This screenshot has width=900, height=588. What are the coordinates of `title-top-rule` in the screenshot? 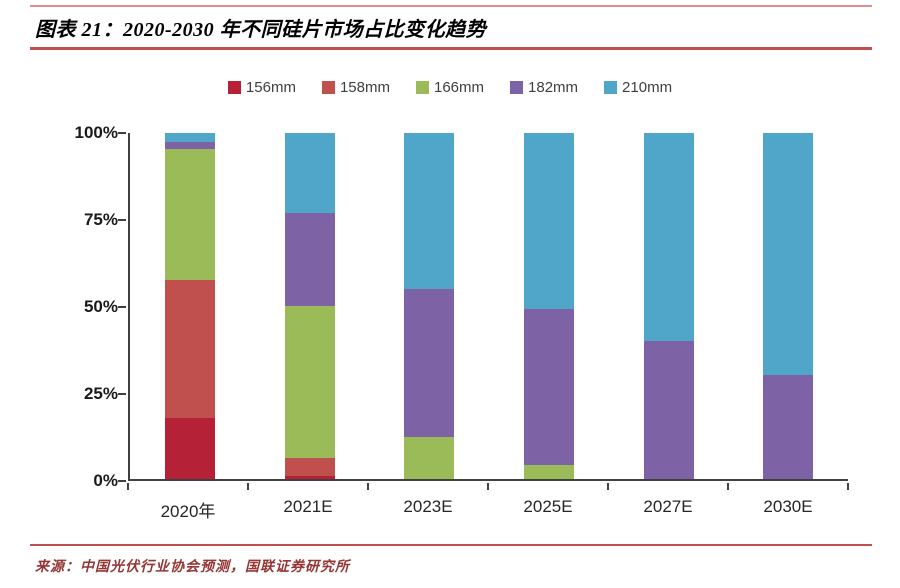 It's located at (451, 6).